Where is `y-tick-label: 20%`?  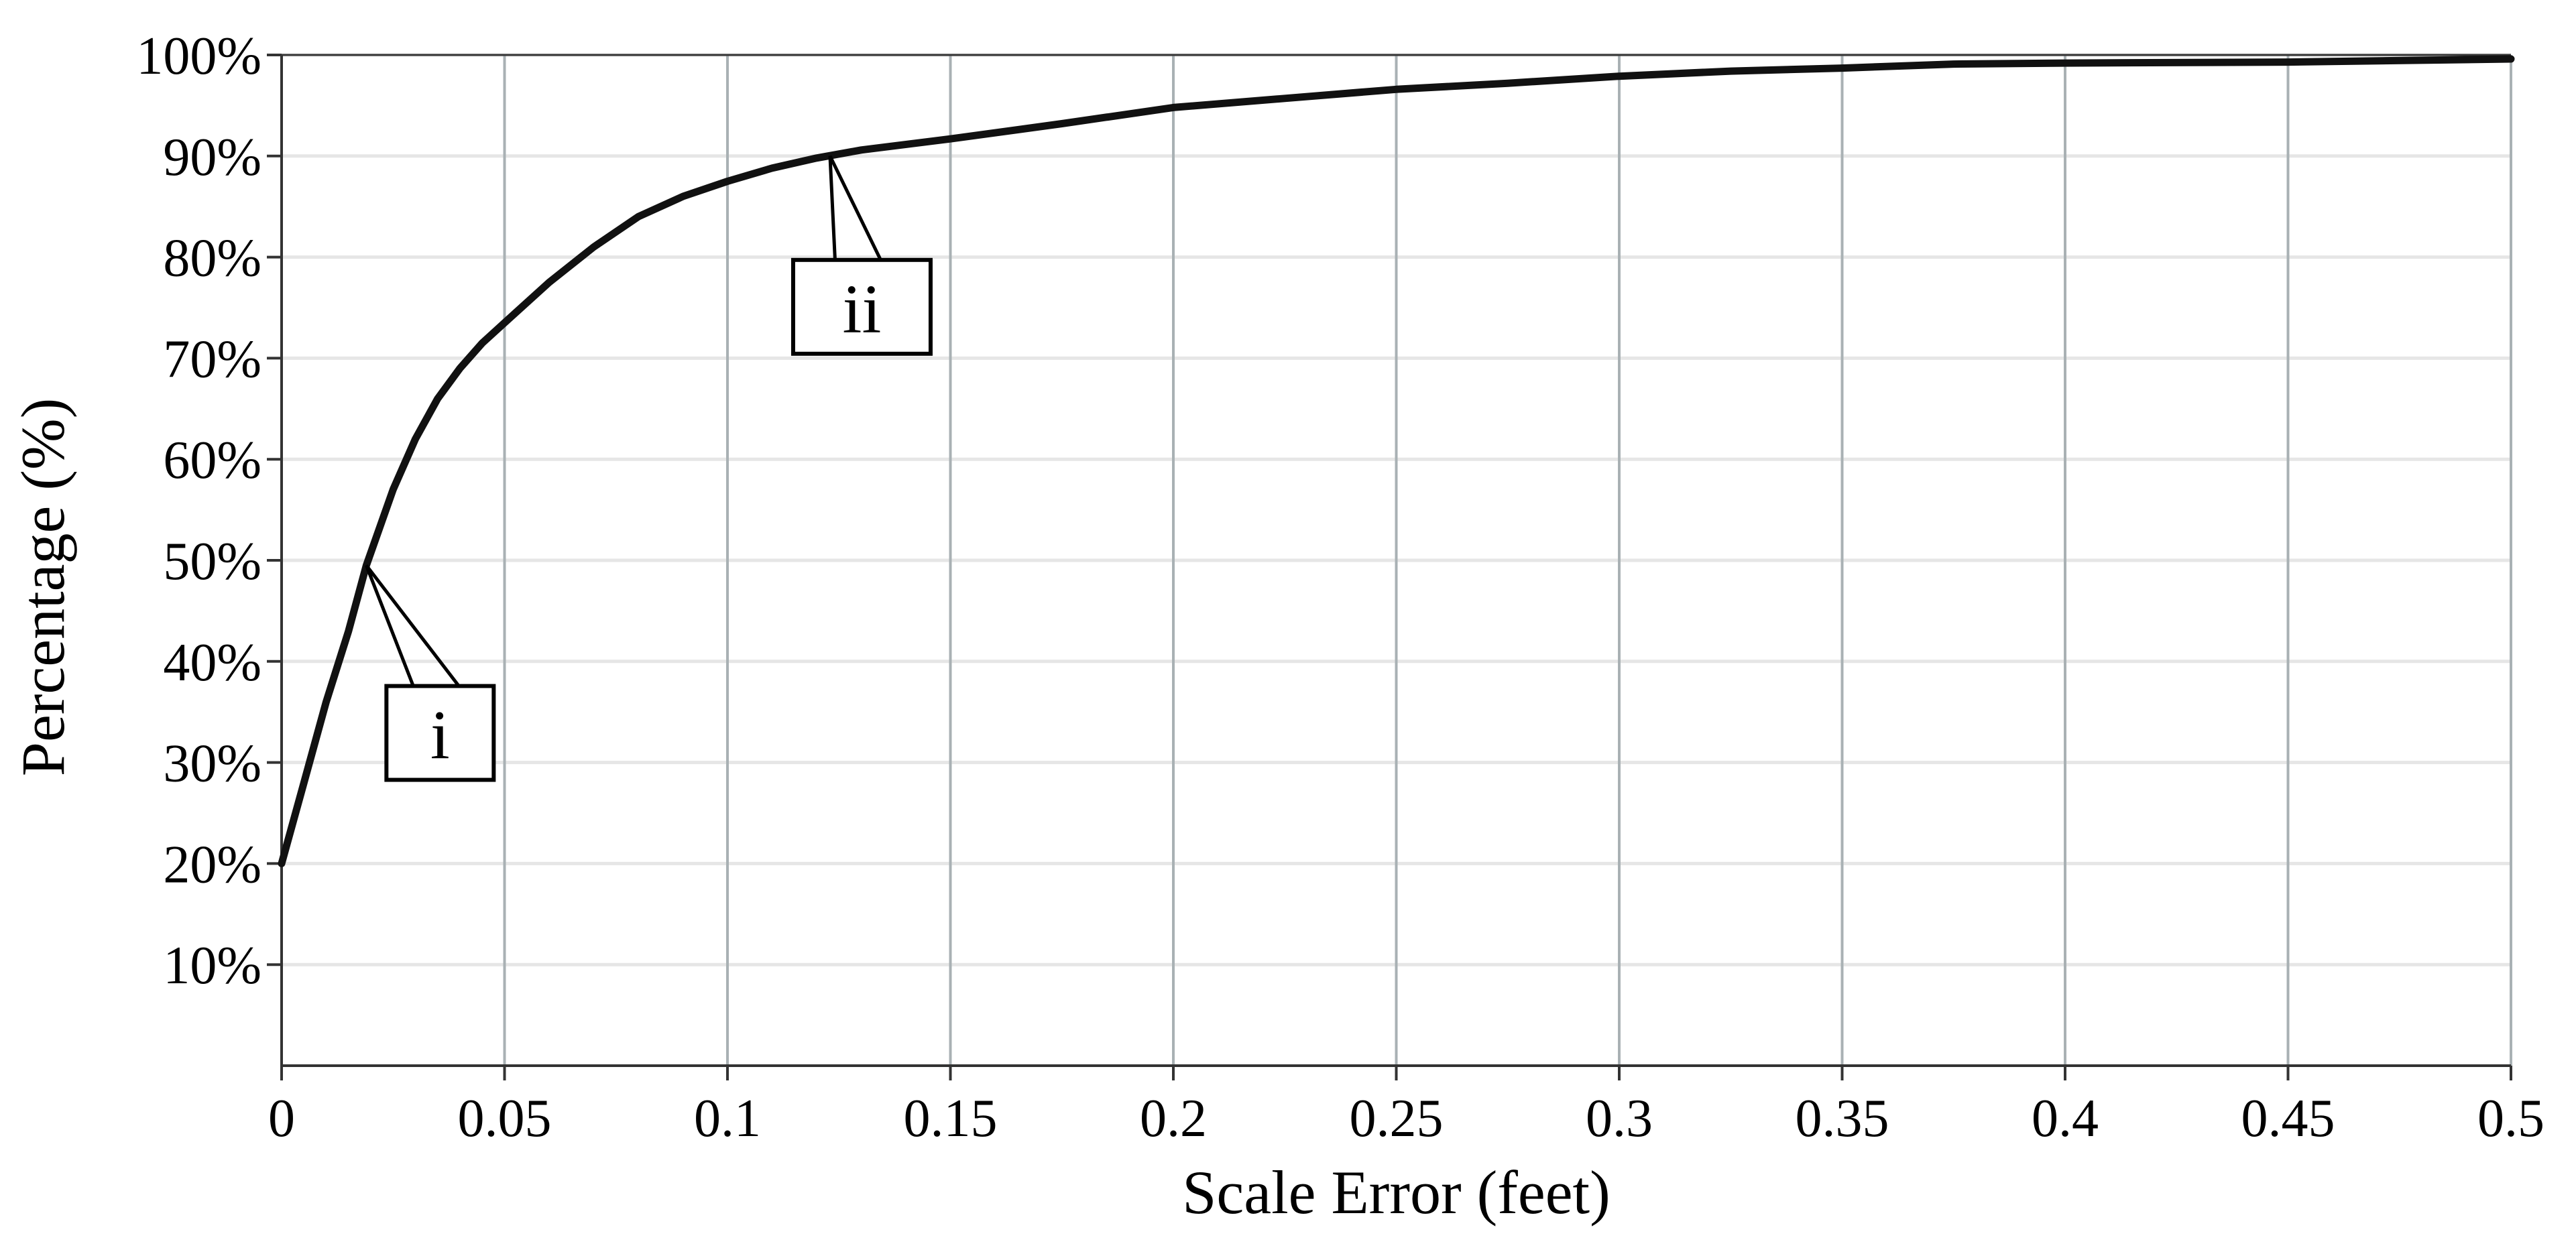 y-tick-label: 20% is located at coordinates (212, 864).